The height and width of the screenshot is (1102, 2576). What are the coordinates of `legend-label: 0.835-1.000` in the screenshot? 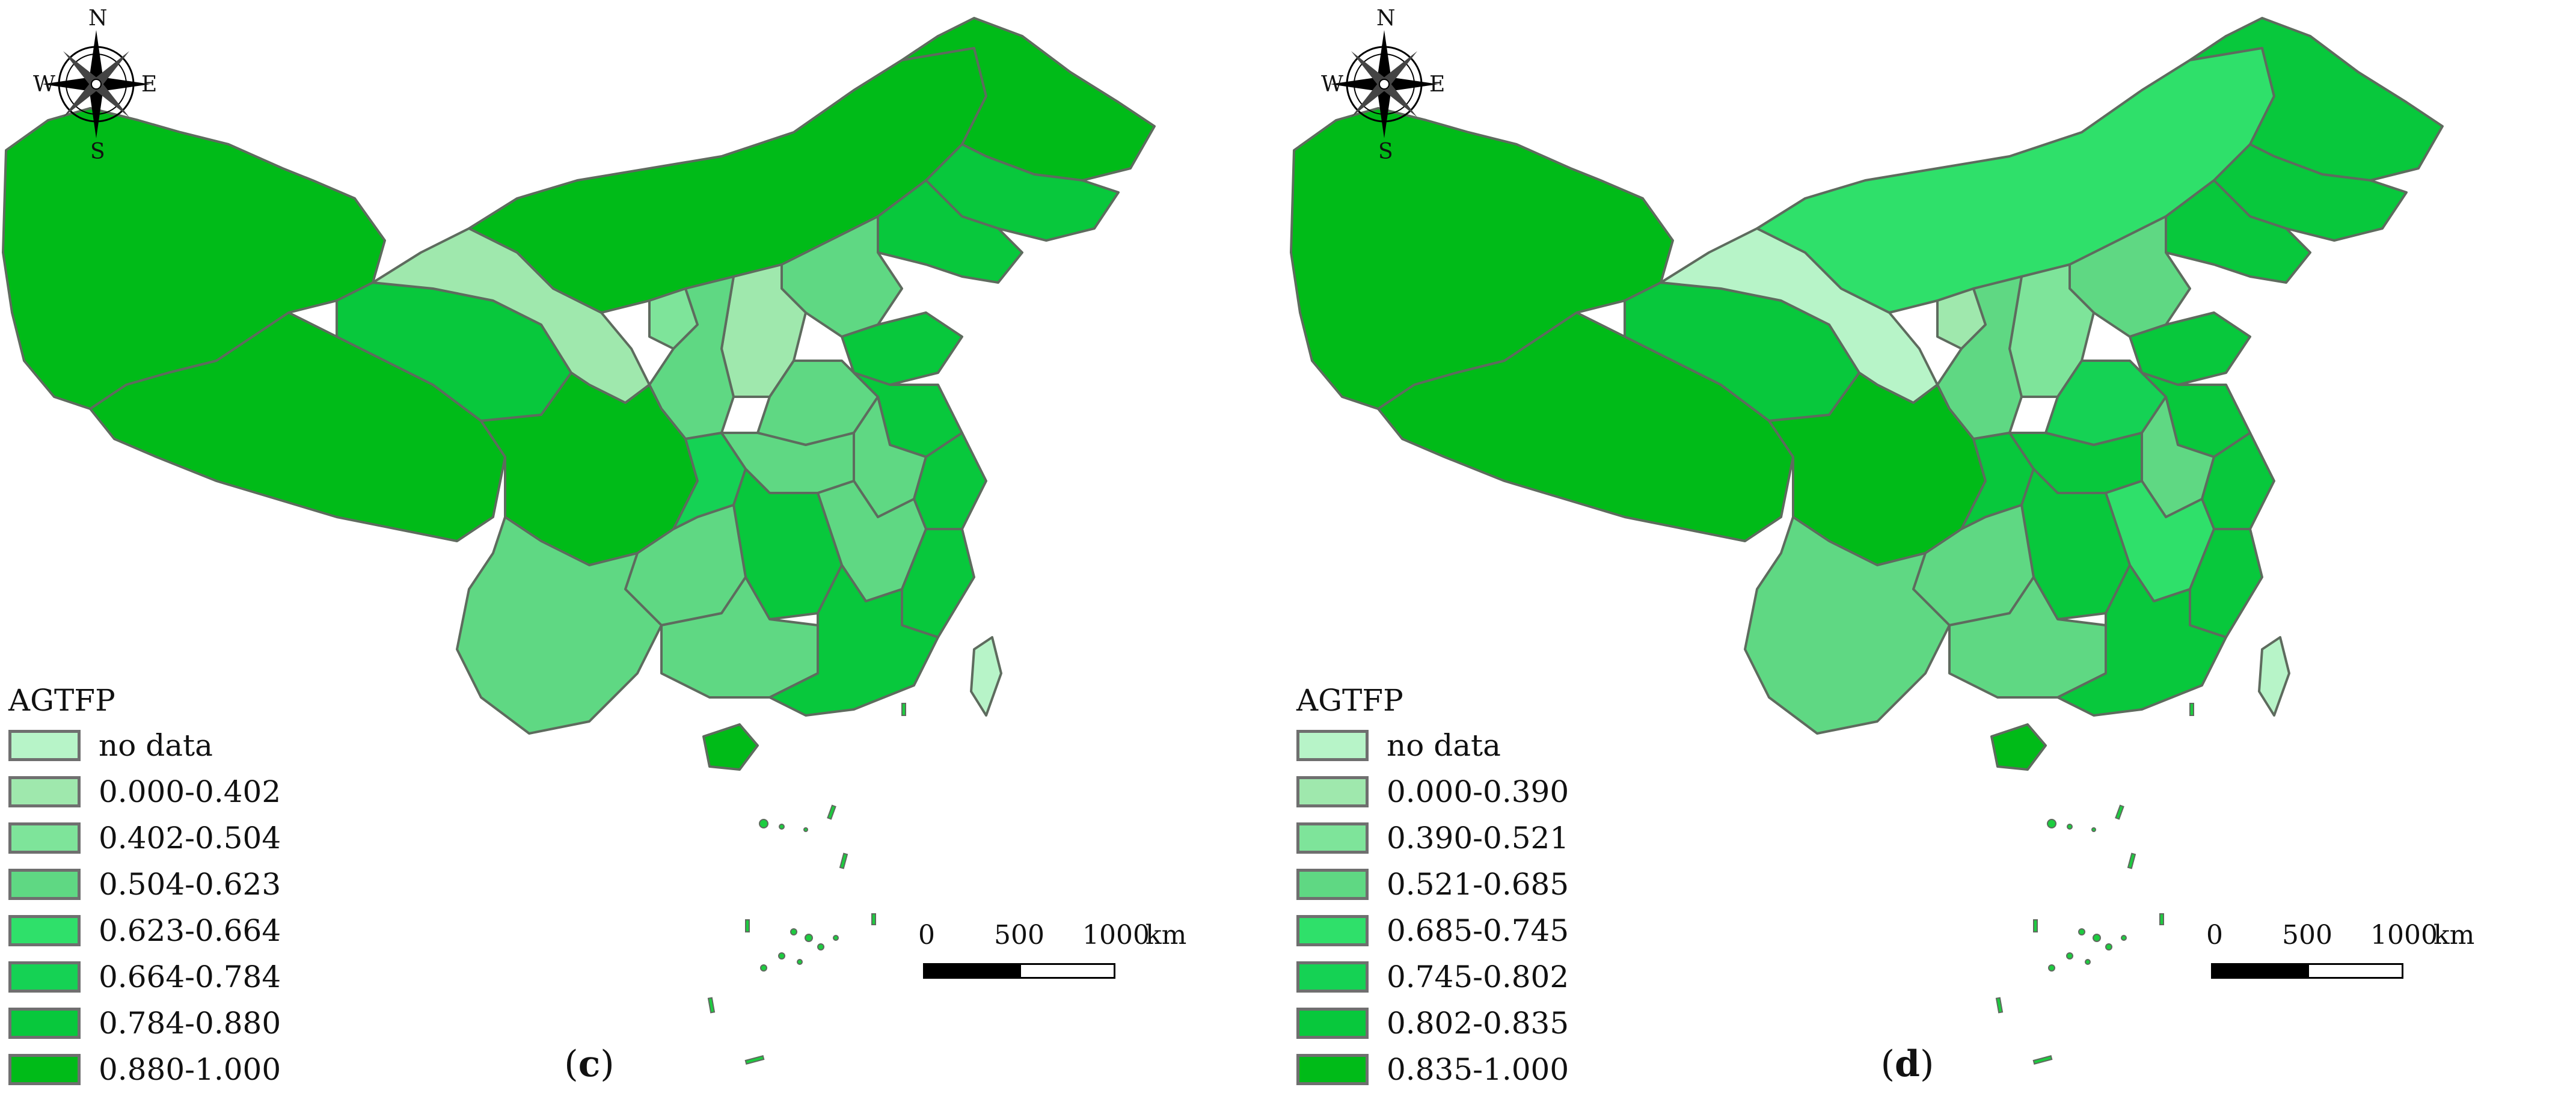 It's located at (1478, 1069).